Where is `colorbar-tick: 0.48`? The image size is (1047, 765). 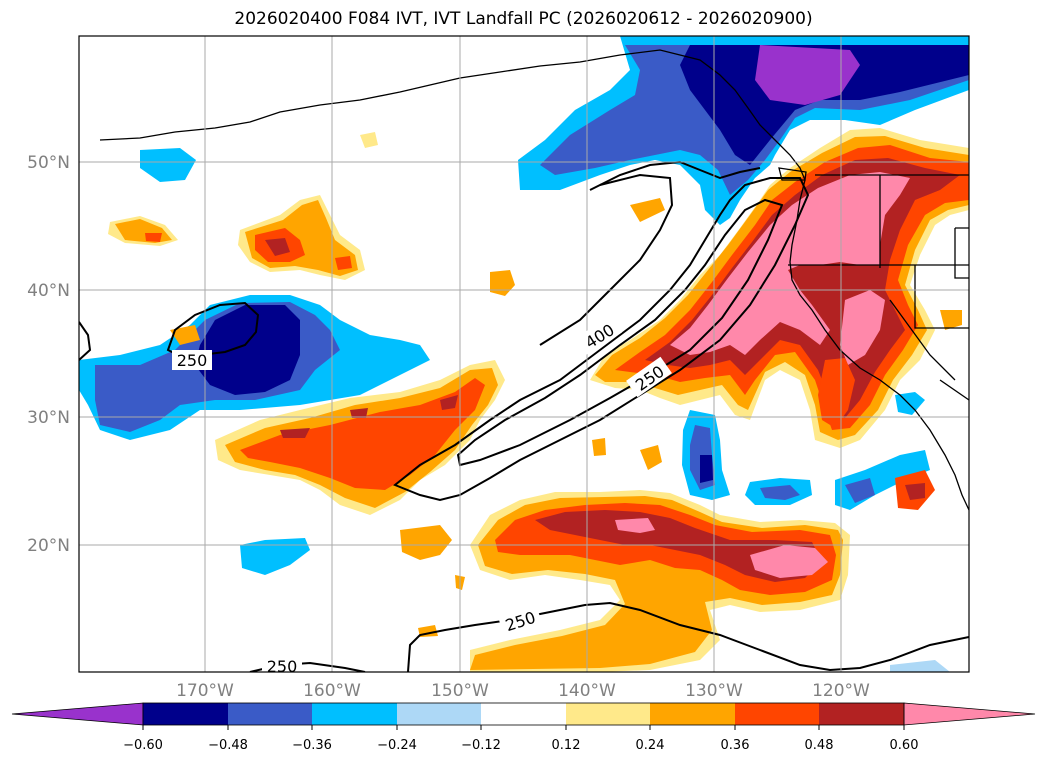 colorbar-tick: 0.48 is located at coordinates (819, 745).